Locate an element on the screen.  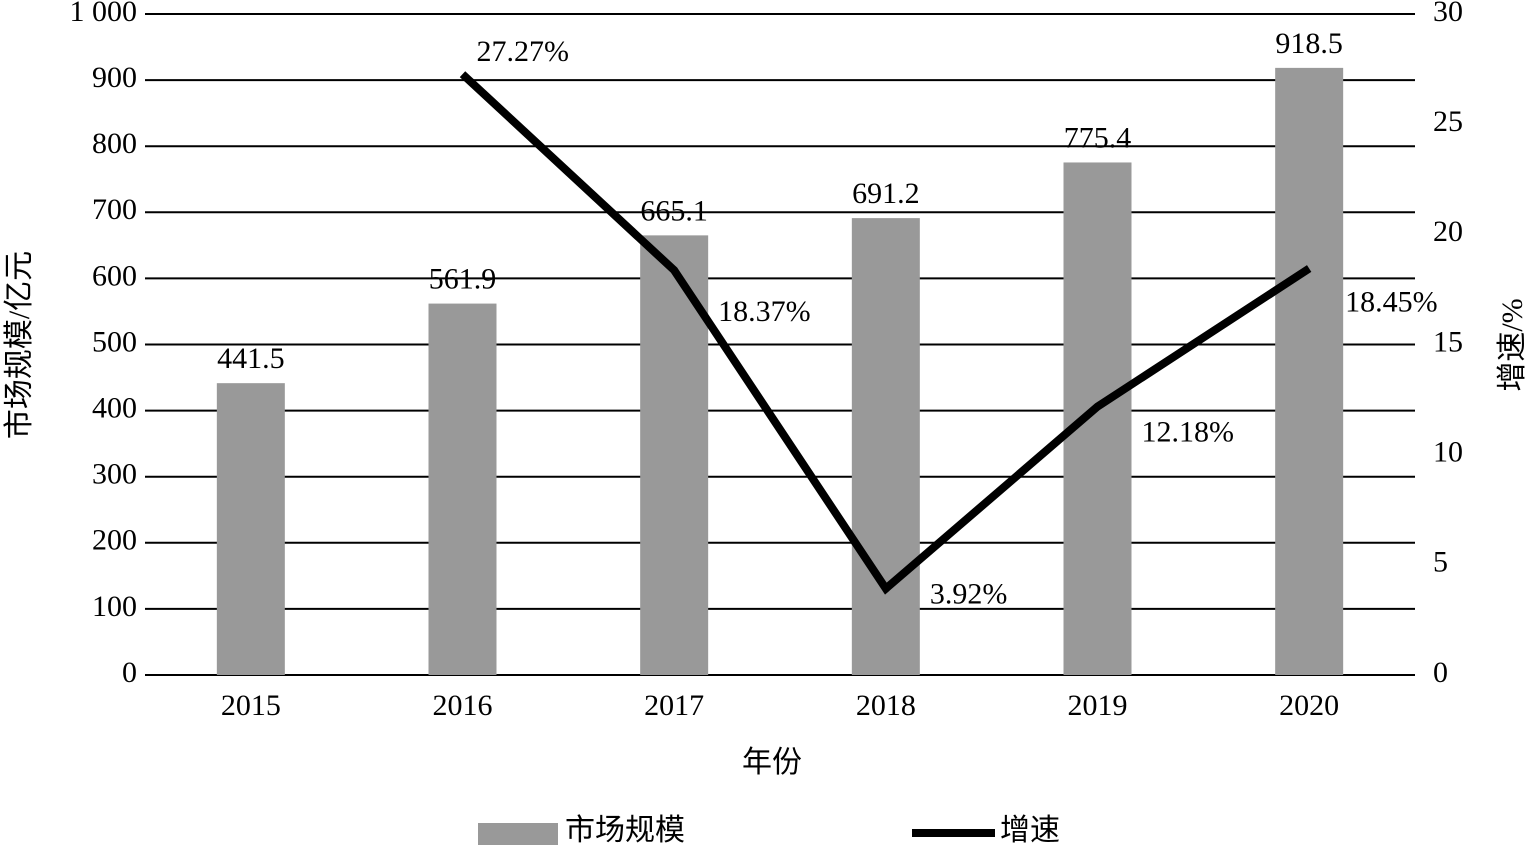
y2-axis-title: 增速/% is located at coordinates (1512, 344).